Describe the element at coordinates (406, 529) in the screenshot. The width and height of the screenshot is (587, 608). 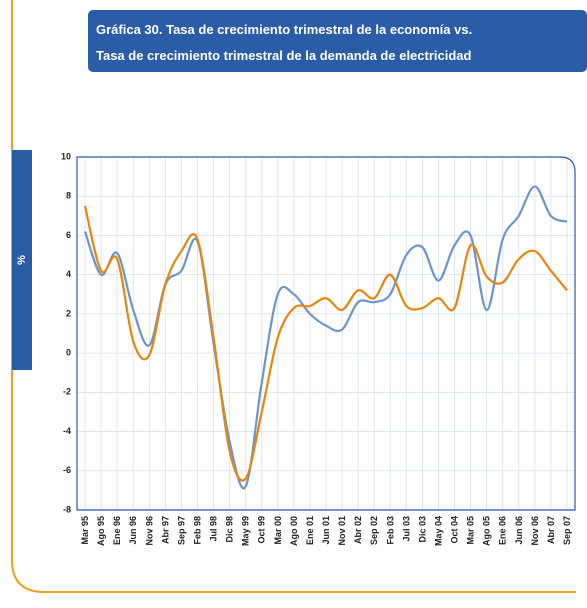
I see `x-tick-label: Jul 03` at that location.